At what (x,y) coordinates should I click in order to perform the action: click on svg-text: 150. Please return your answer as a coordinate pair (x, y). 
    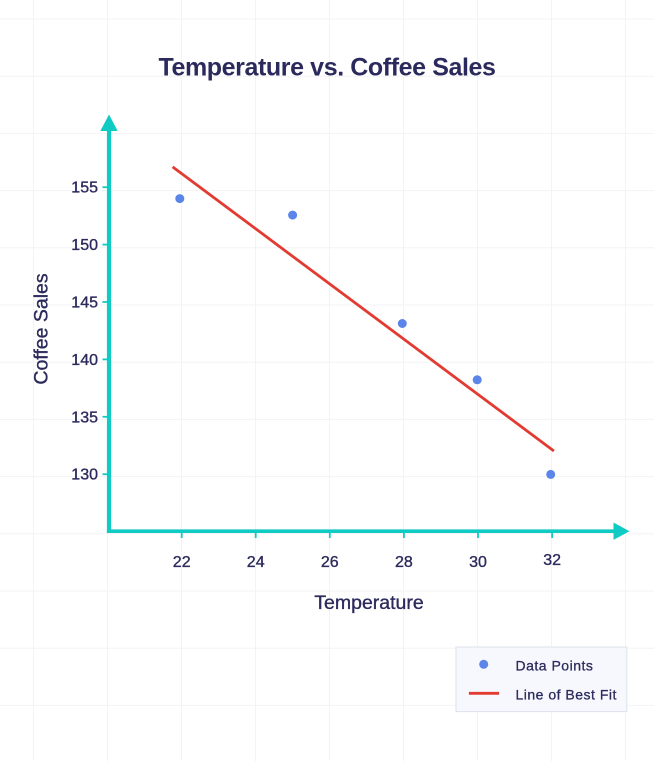
    Looking at the image, I should click on (84, 245).